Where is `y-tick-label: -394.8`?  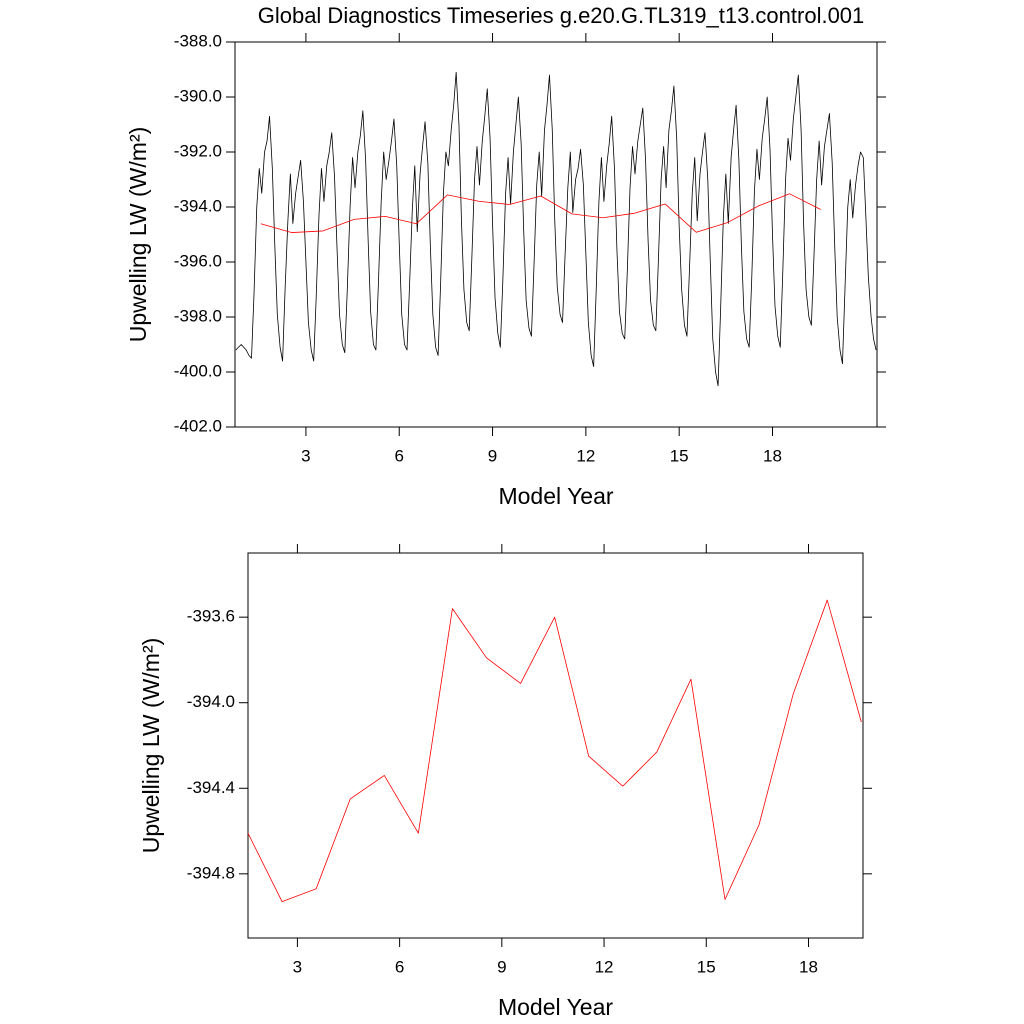 y-tick-label: -394.8 is located at coordinates (211, 872).